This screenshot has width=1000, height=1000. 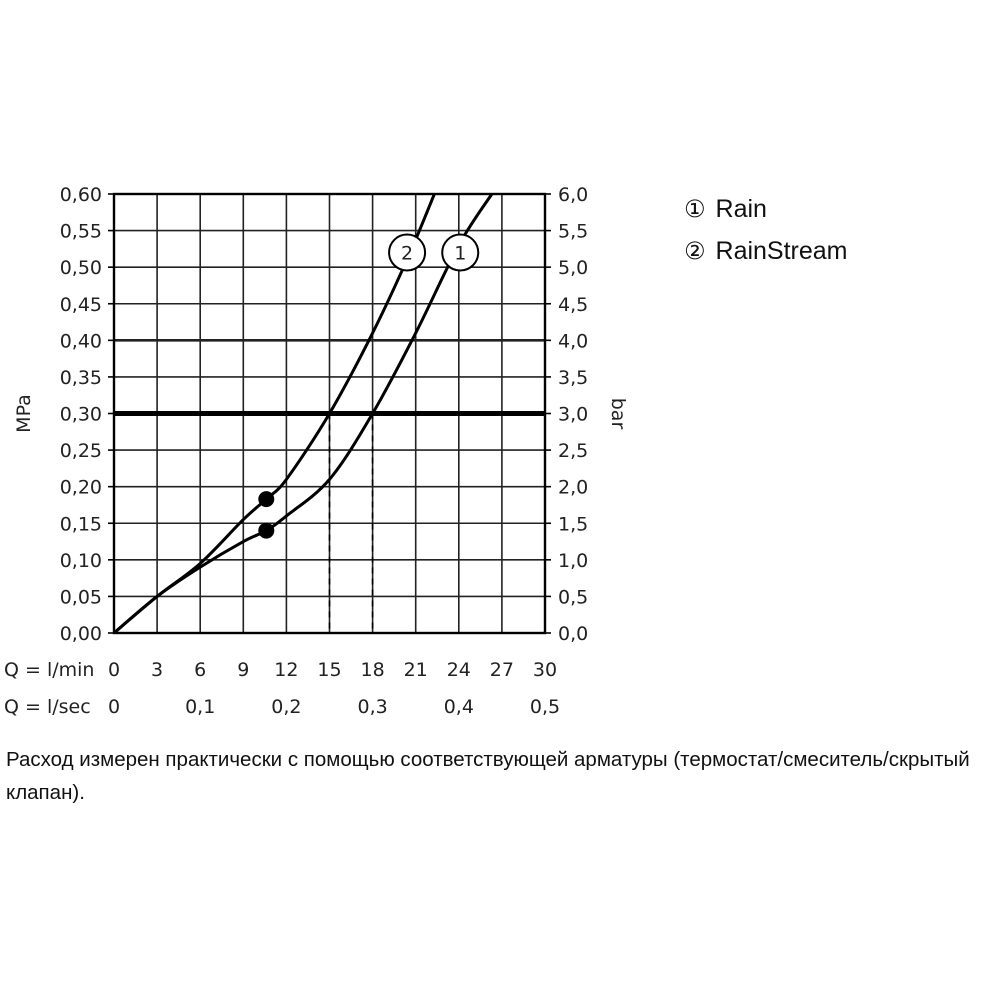 What do you see at coordinates (781, 251) in the screenshot?
I see `legend-label: RainStream` at bounding box center [781, 251].